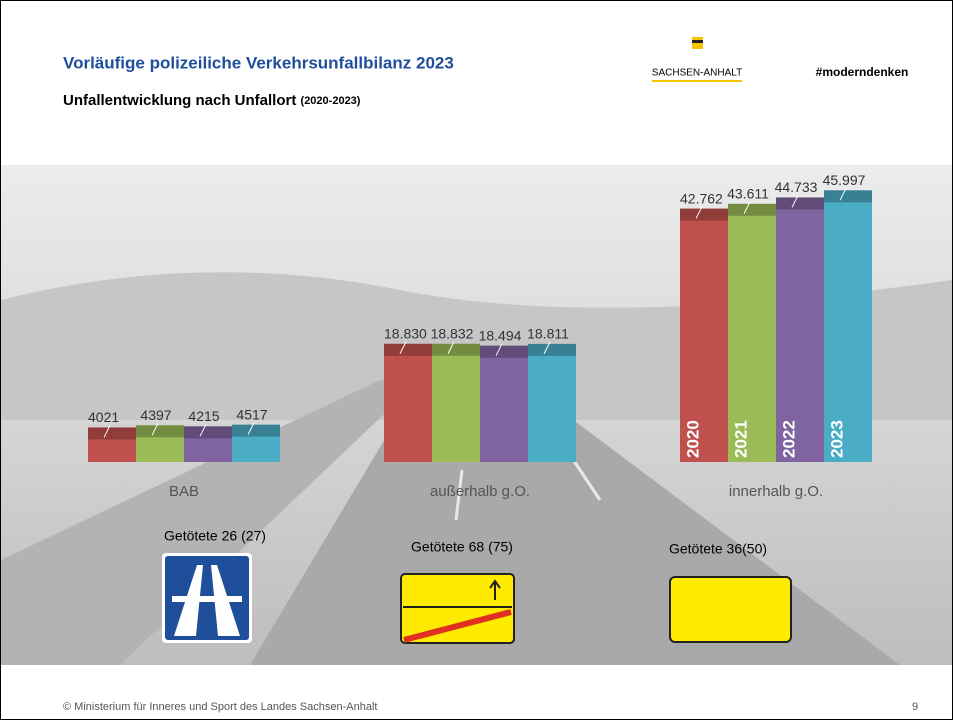 This screenshot has height=725, width=953. Describe the element at coordinates (179, 100) in the screenshot. I see `subtitle-main: Unfallentwicklung nach Unfallort` at that location.